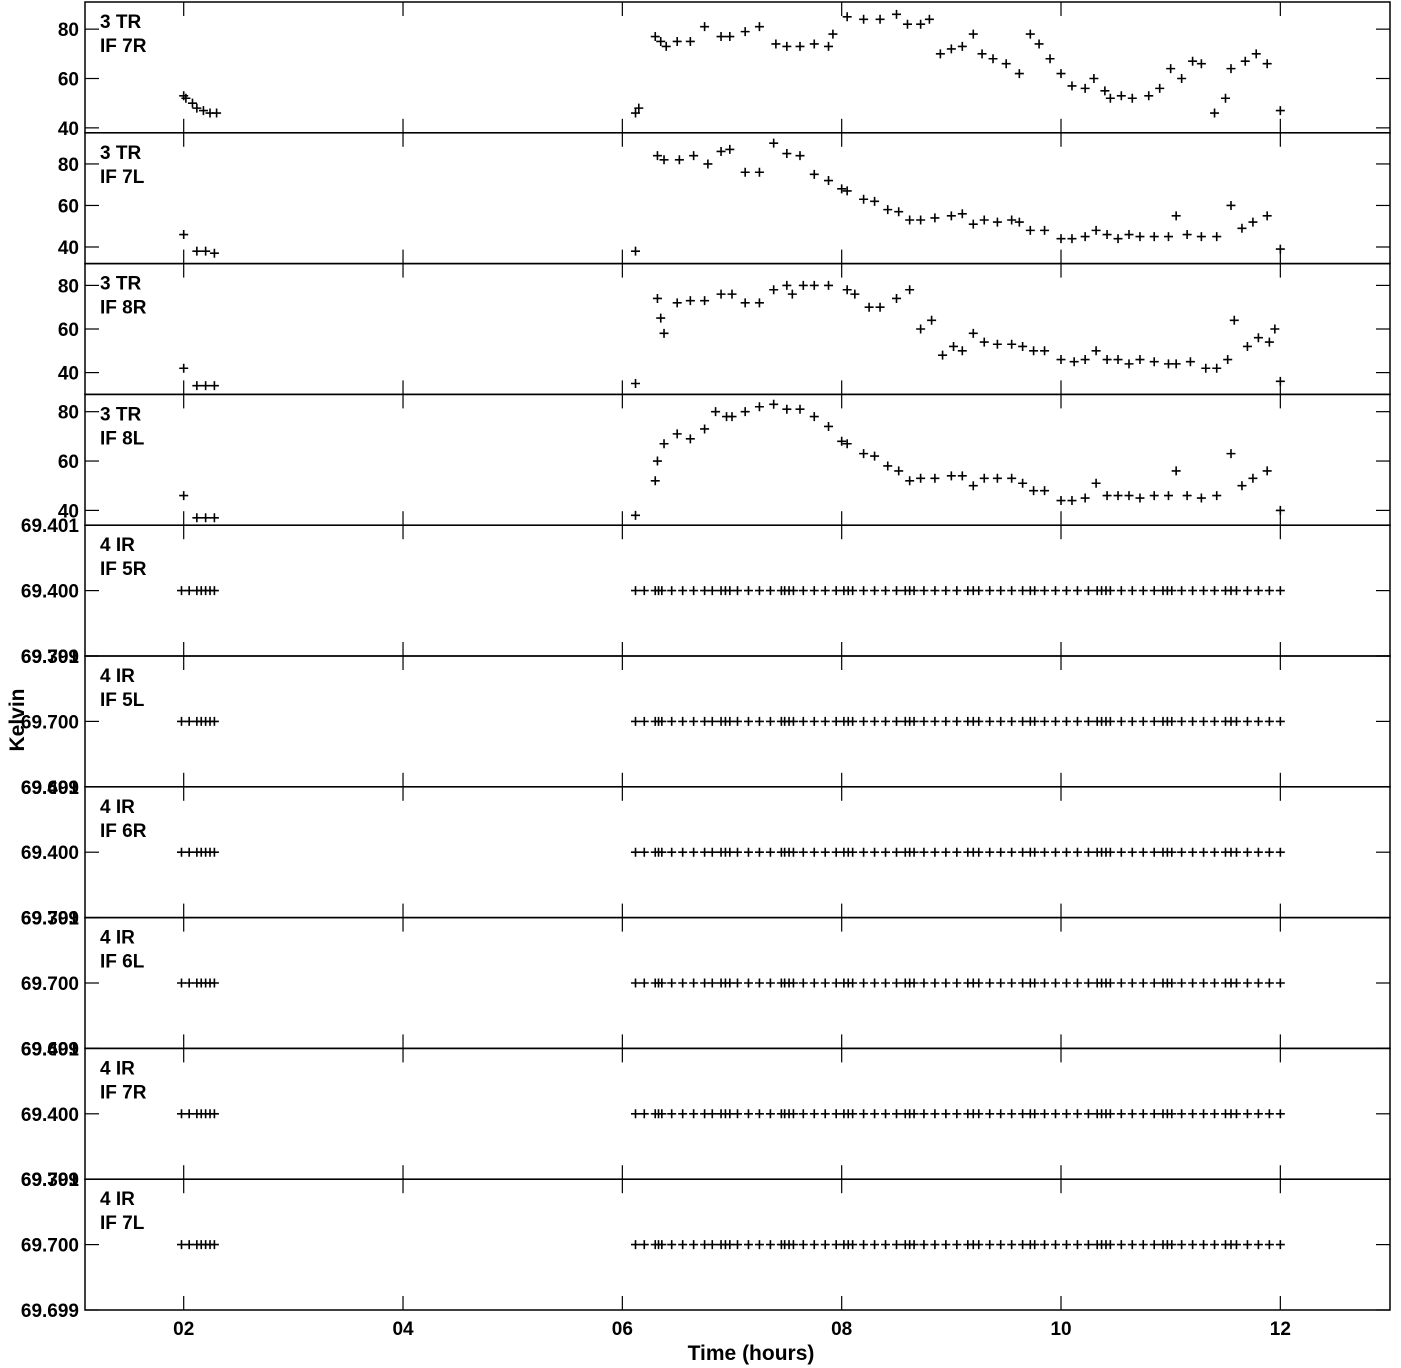 The image size is (1401, 1368). Describe the element at coordinates (50, 722) in the screenshot. I see `y-tick-label: 69.700` at that location.